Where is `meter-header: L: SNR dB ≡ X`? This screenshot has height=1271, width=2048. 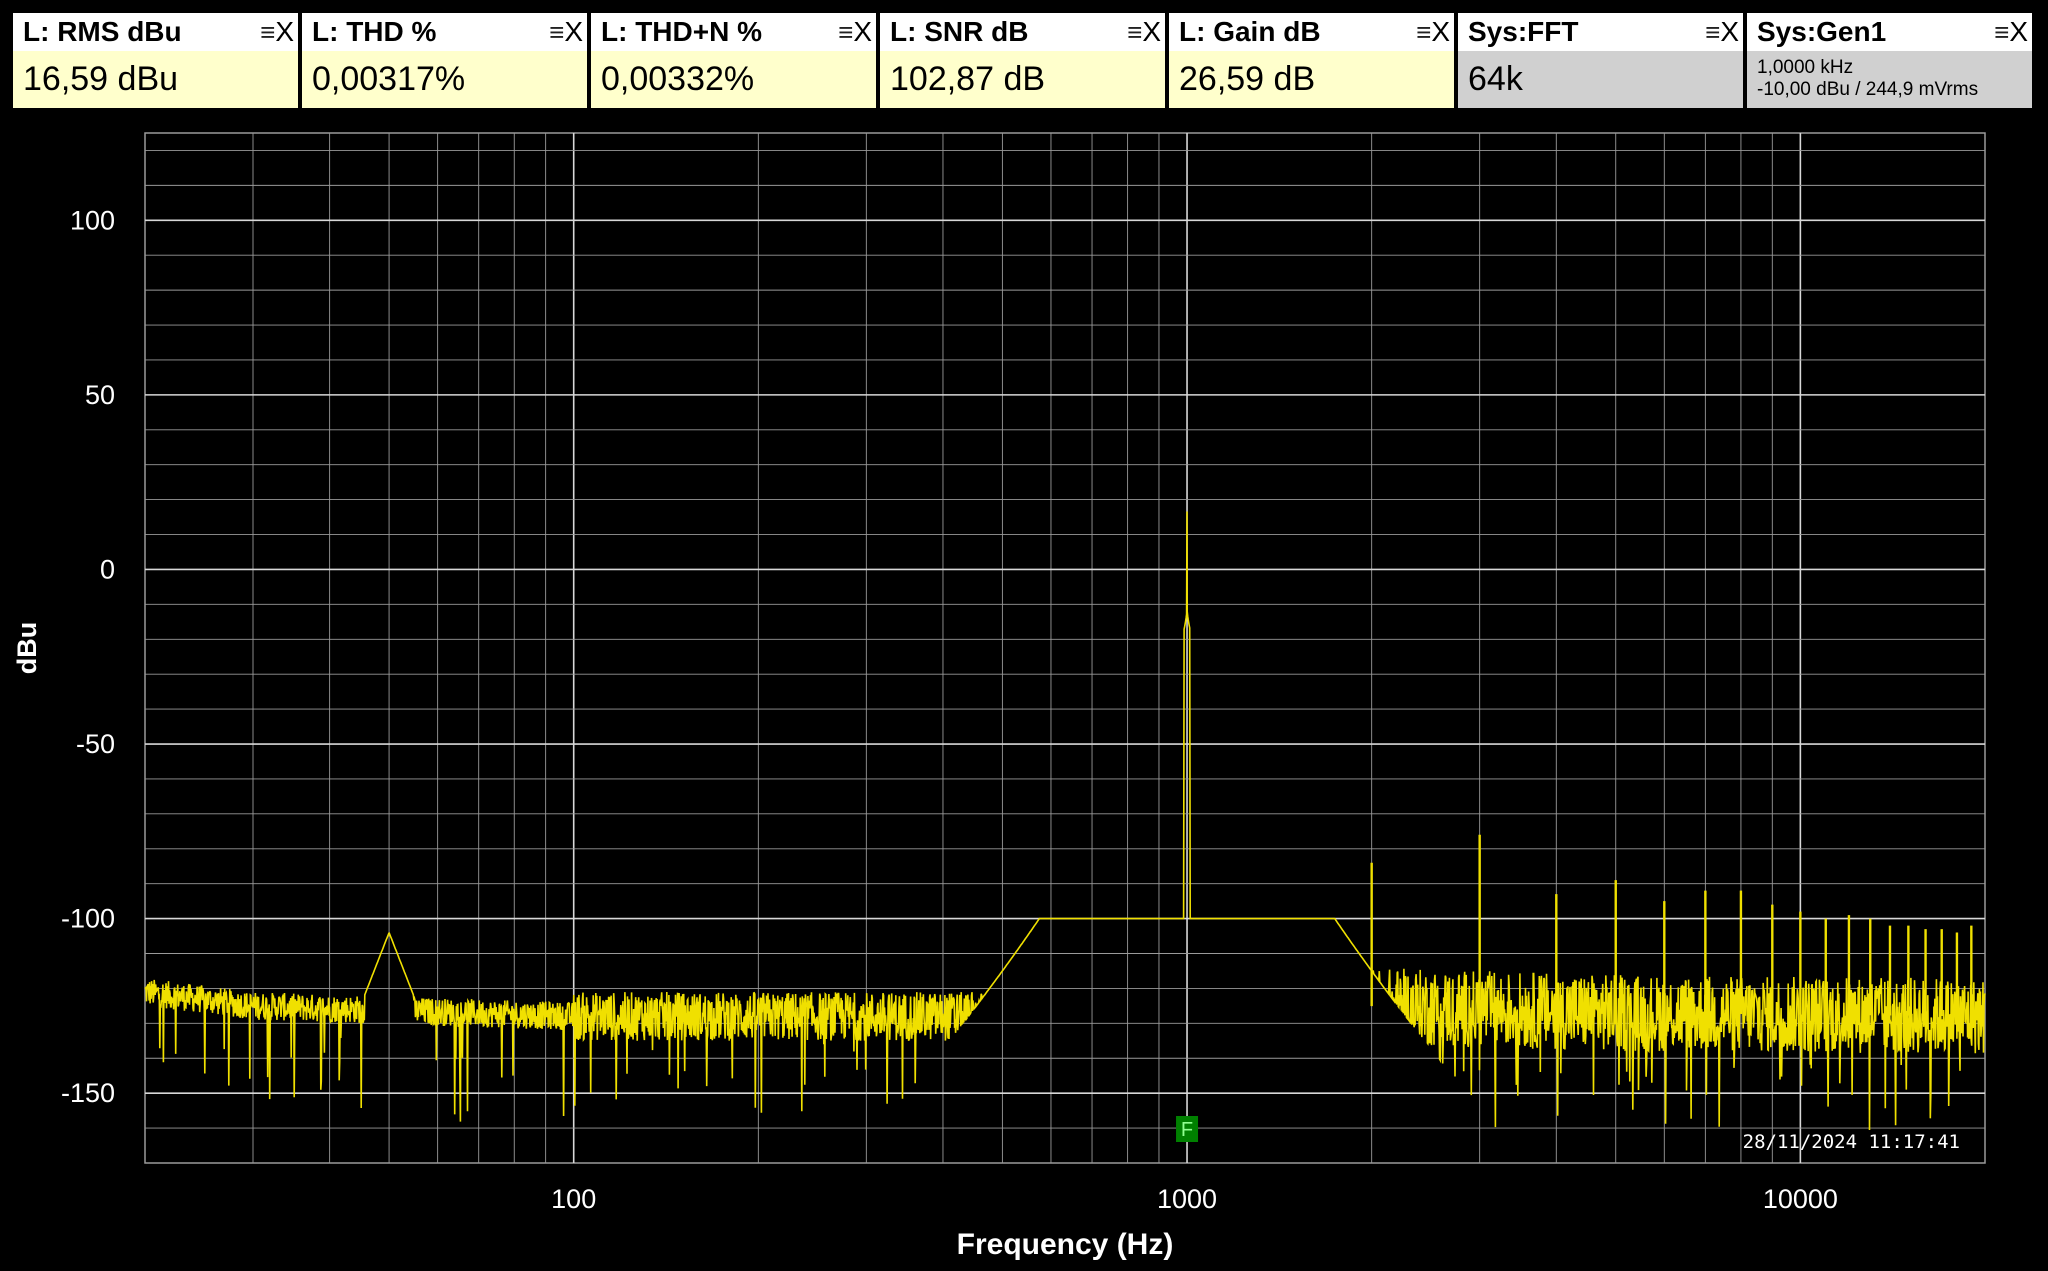 meter-header: L: SNR dB ≡ X is located at coordinates (1022, 32).